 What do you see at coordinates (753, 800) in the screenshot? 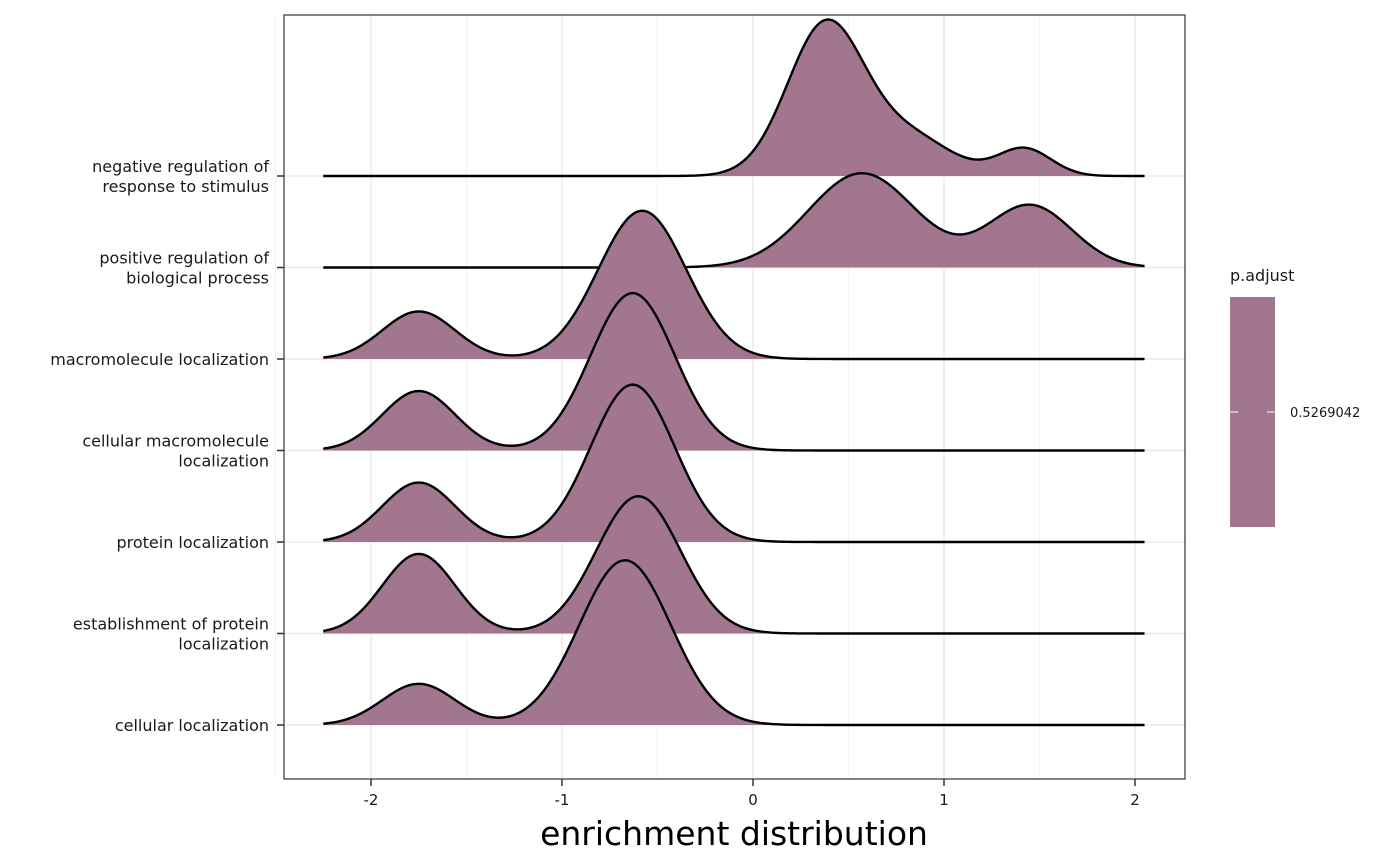
I see `x-tick-label: 0` at bounding box center [753, 800].